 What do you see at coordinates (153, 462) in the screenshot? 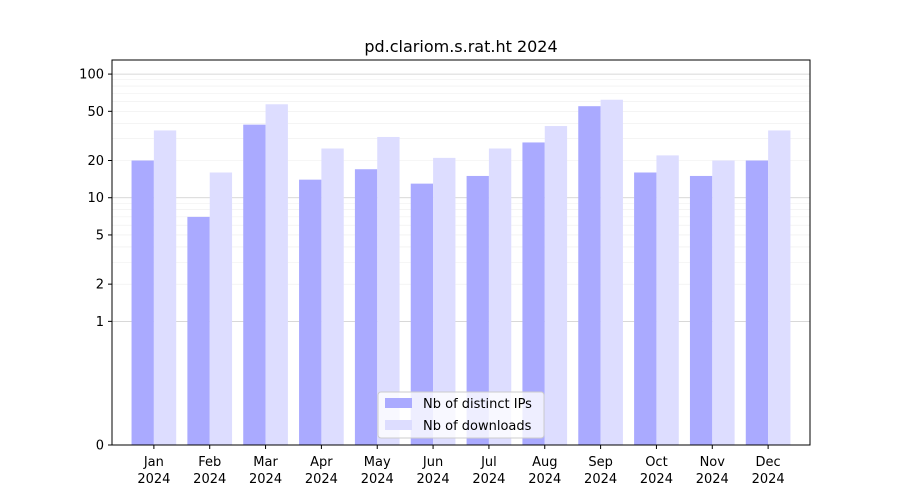
I see `x-tick-label-month: Jan` at bounding box center [153, 462].